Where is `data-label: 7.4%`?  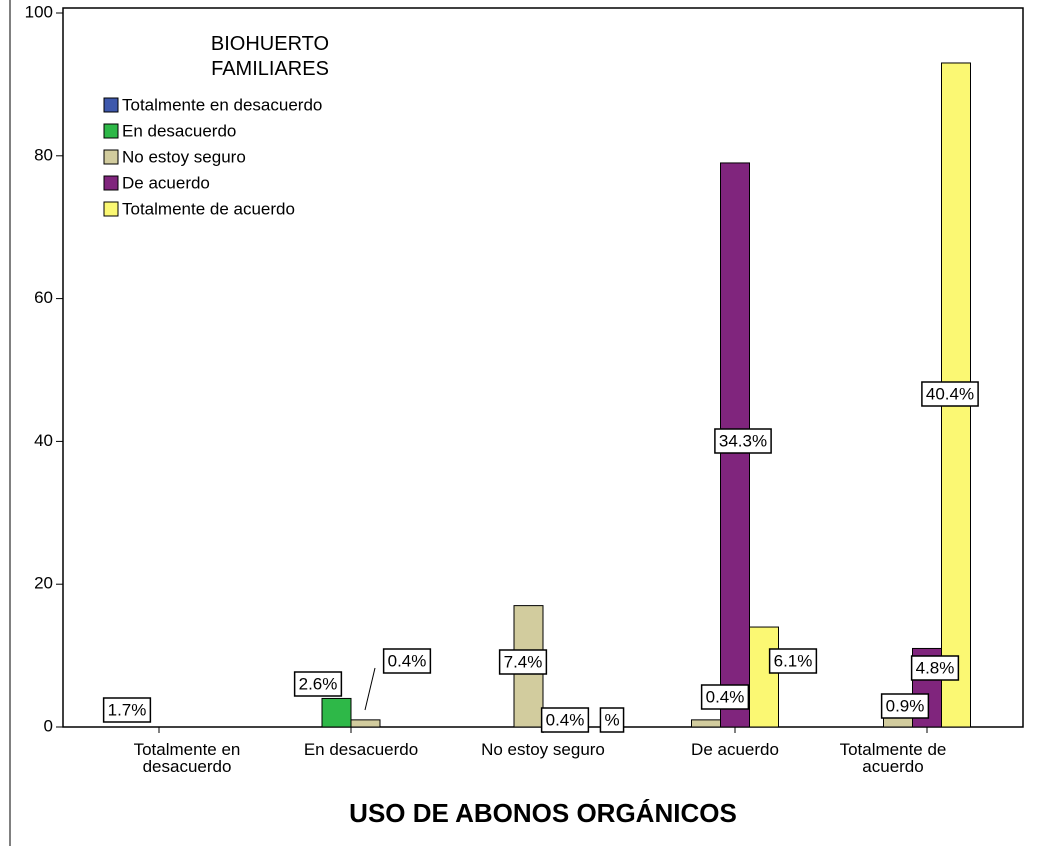
data-label: 7.4% is located at coordinates (523, 661).